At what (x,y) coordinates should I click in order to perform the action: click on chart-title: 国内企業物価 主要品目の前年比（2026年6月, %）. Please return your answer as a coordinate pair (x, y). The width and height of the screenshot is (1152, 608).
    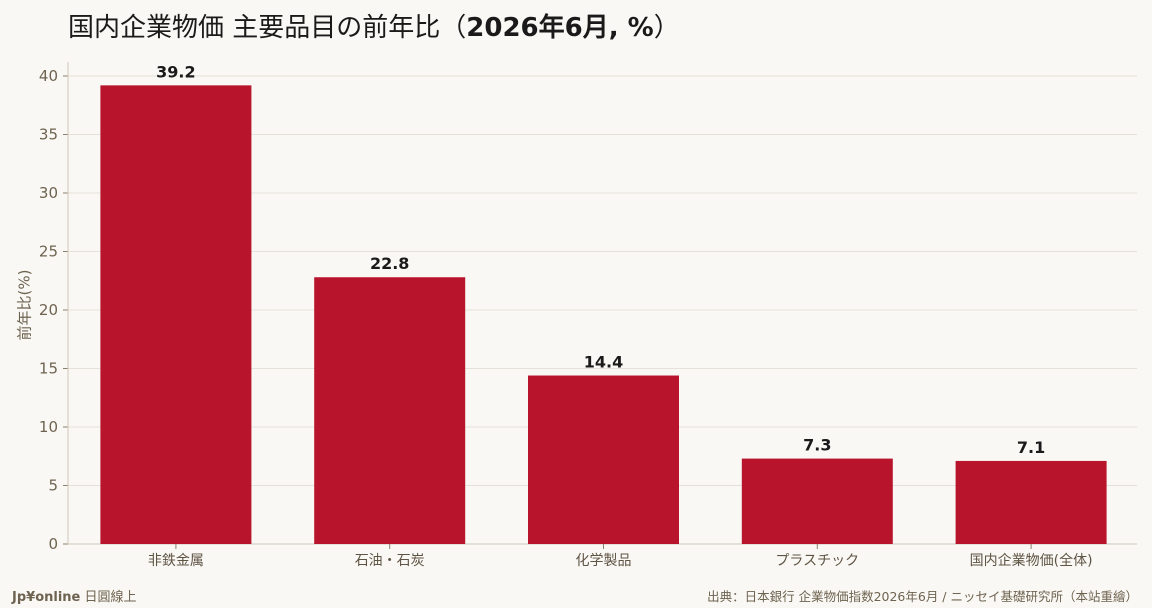
    Looking at the image, I should click on (374, 28).